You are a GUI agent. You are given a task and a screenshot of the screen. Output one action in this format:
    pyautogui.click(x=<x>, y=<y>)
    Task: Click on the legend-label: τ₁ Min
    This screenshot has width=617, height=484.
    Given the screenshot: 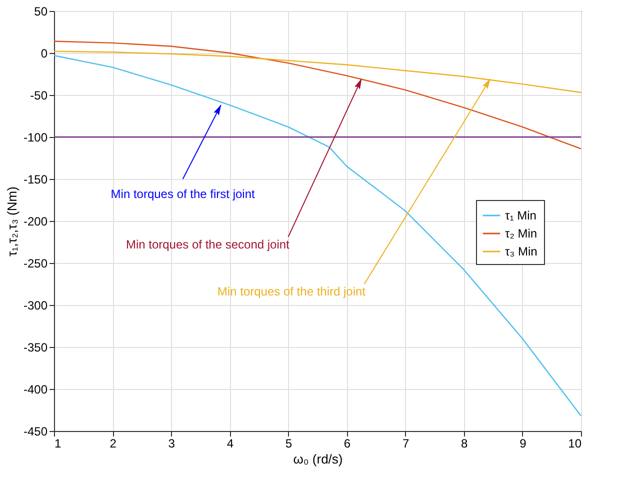 What is the action you would take?
    pyautogui.click(x=520, y=215)
    